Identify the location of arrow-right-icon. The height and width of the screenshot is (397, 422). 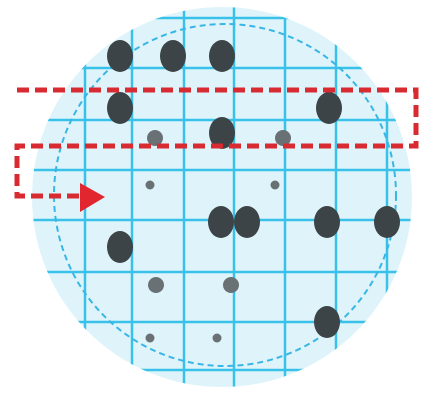
(92, 197).